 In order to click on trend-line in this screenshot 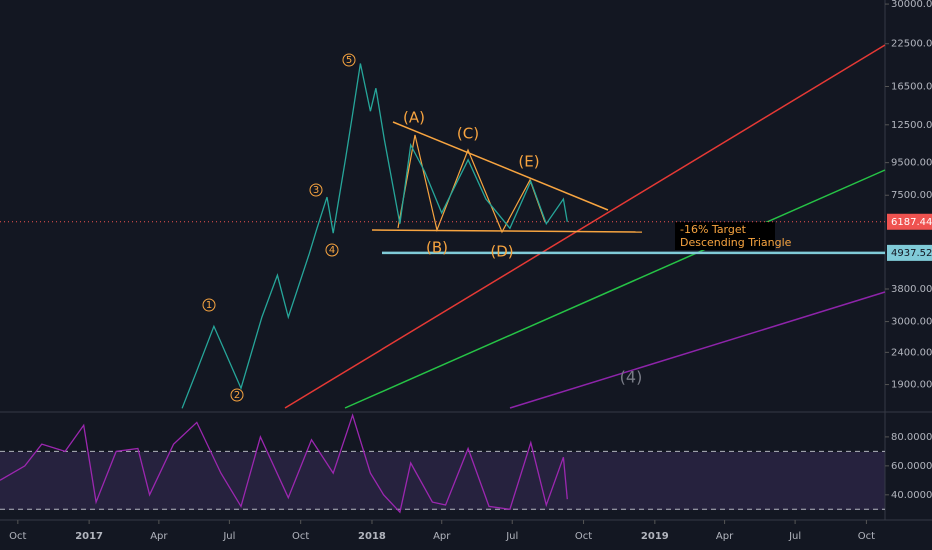, I will do `click(697, 350)`.